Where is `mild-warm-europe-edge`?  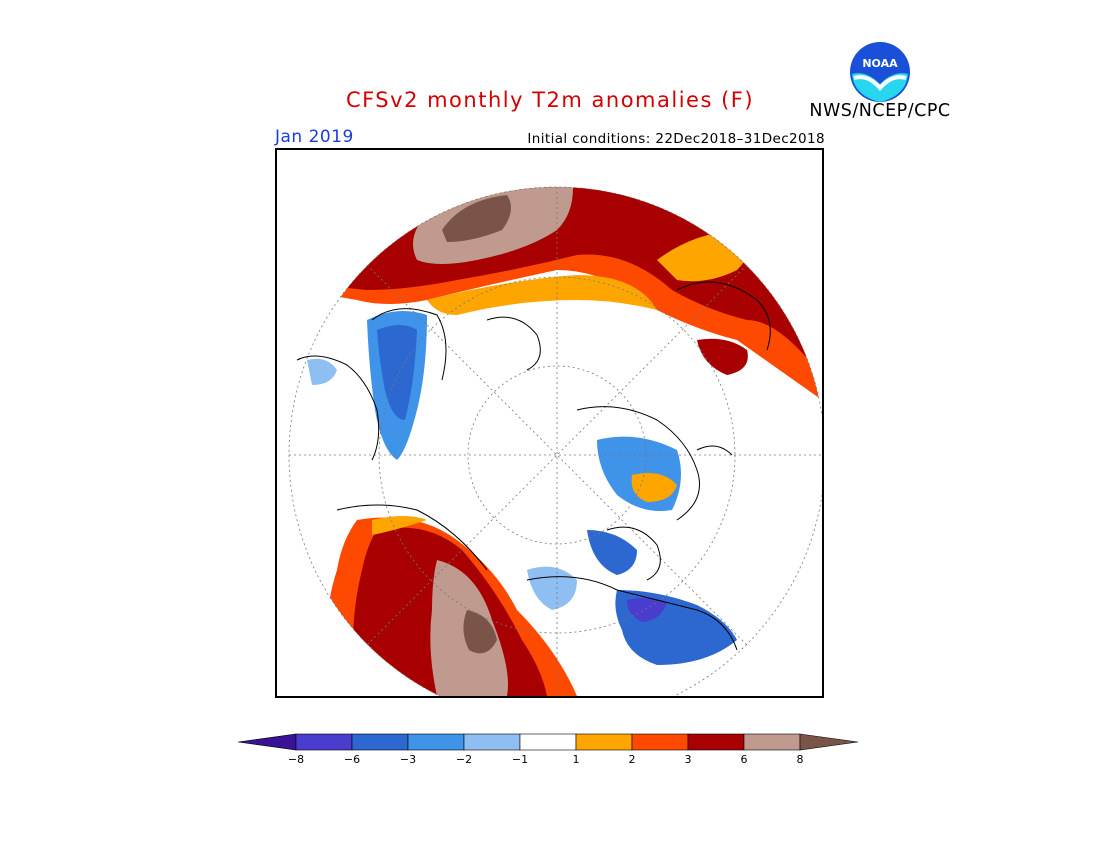 mild-warm-europe-edge is located at coordinates (399, 525).